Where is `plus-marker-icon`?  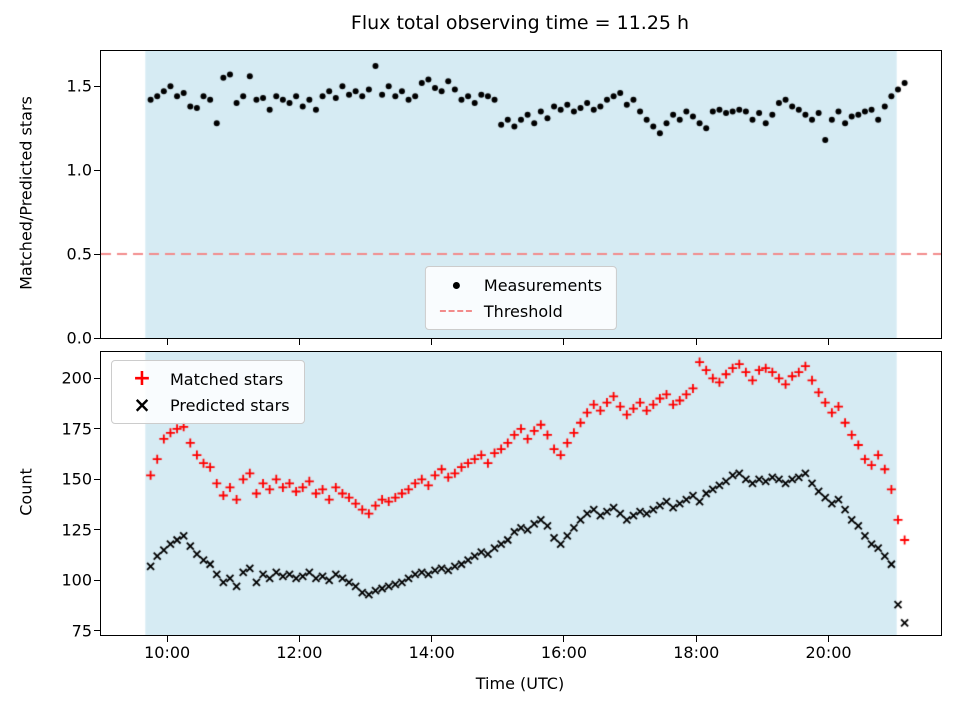 plus-marker-icon is located at coordinates (142, 379).